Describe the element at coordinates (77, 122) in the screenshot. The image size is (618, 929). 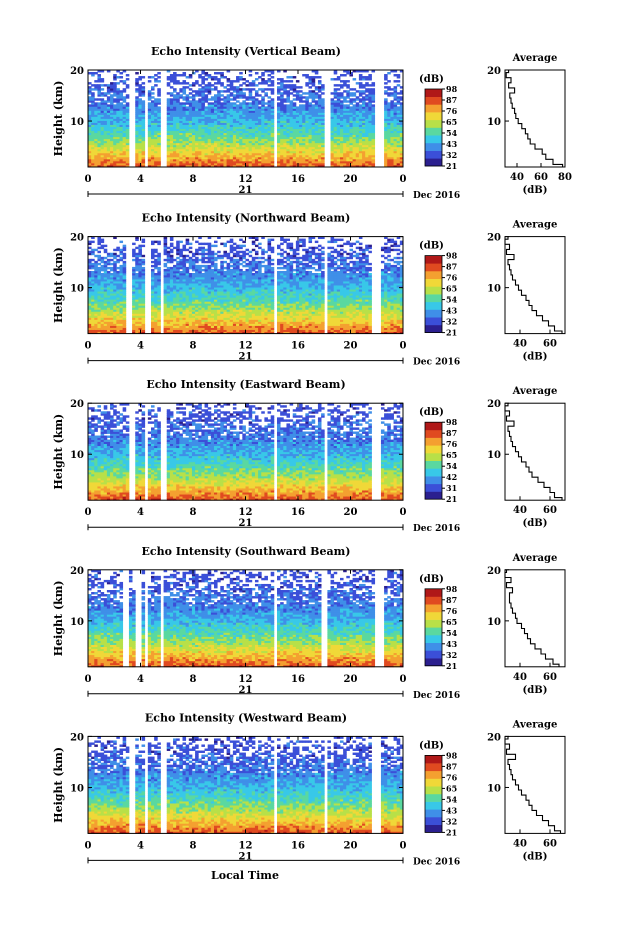
I see `y-tick-label: 10` at that location.